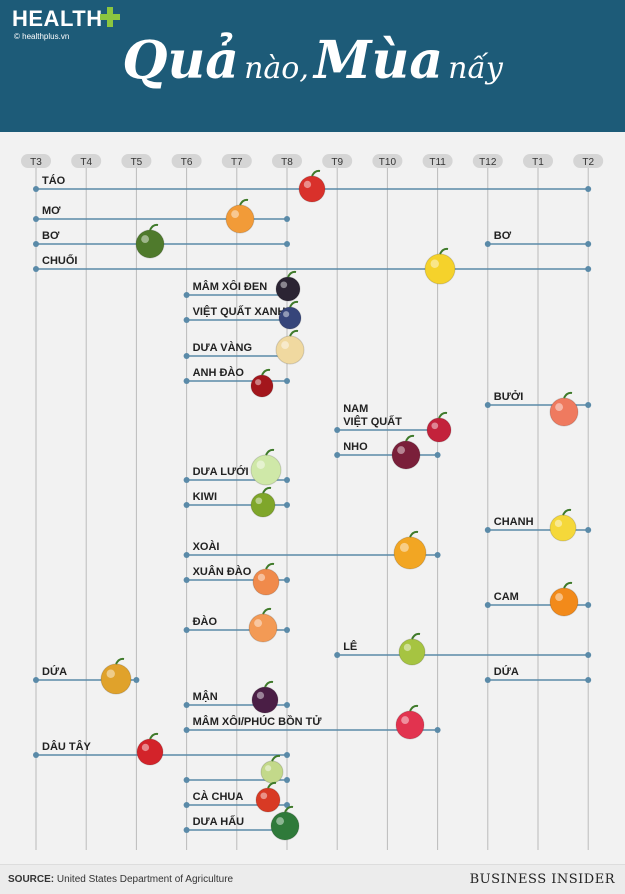  What do you see at coordinates (219, 821) in the screenshot?
I see `fruit-label: DƯA HẤU` at bounding box center [219, 821].